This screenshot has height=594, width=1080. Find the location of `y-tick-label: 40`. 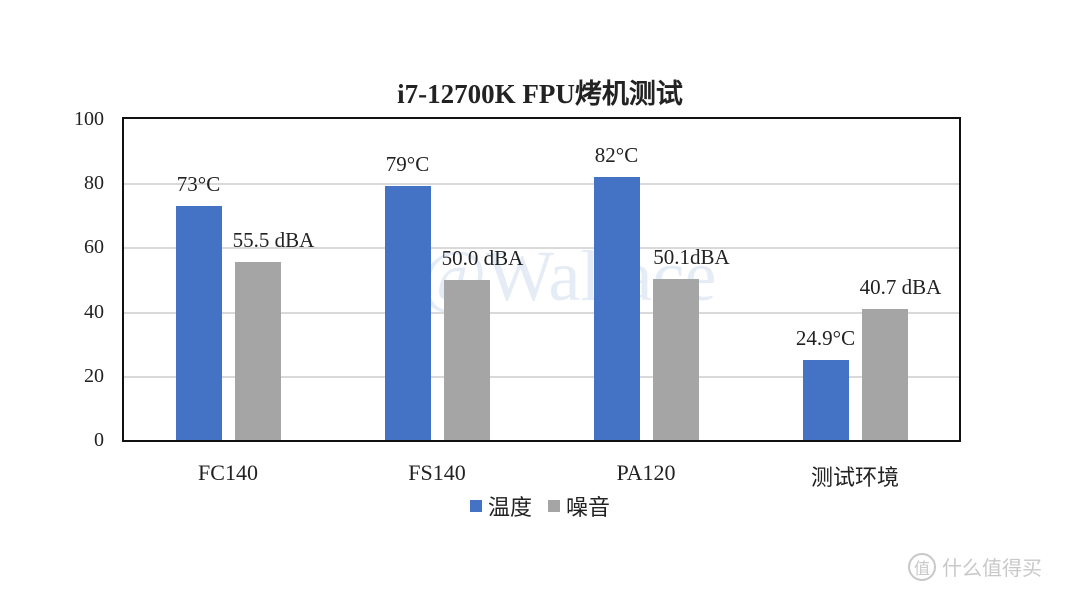

y-tick-label: 40 is located at coordinates (94, 311).